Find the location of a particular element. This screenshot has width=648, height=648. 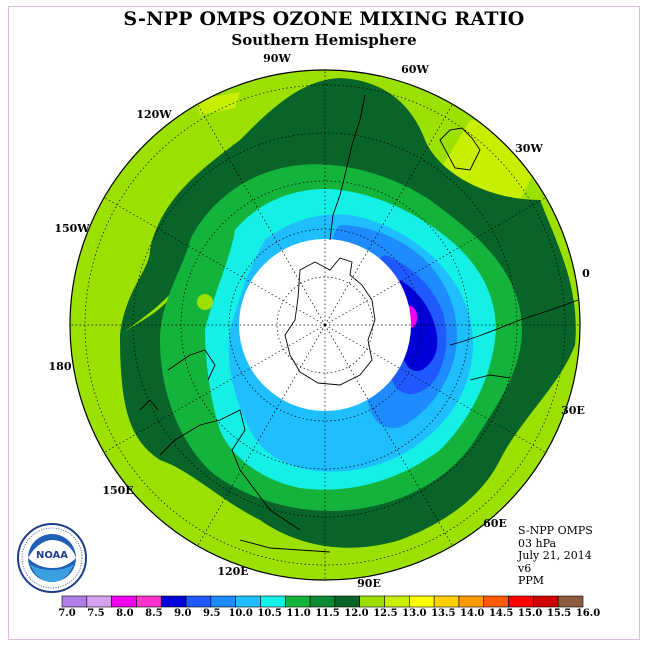

colorbar-tick-label: 13.0 is located at coordinates (414, 613).